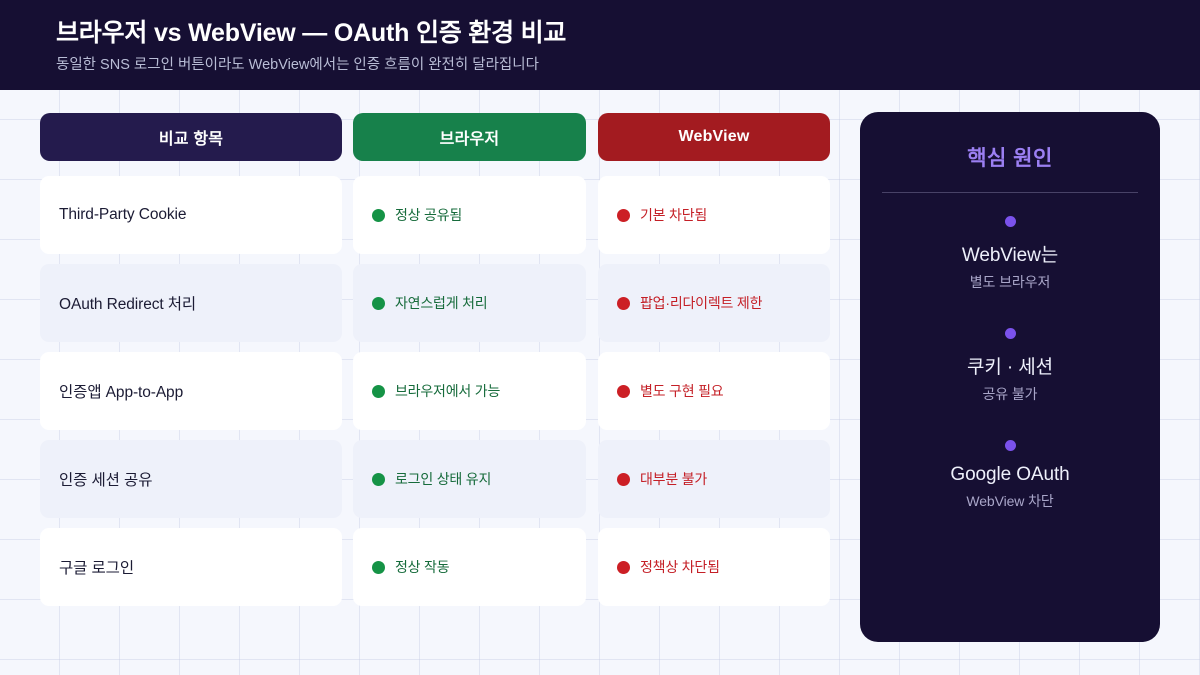  I want to click on status-badge: 정책상 차단됨, so click(668, 567).